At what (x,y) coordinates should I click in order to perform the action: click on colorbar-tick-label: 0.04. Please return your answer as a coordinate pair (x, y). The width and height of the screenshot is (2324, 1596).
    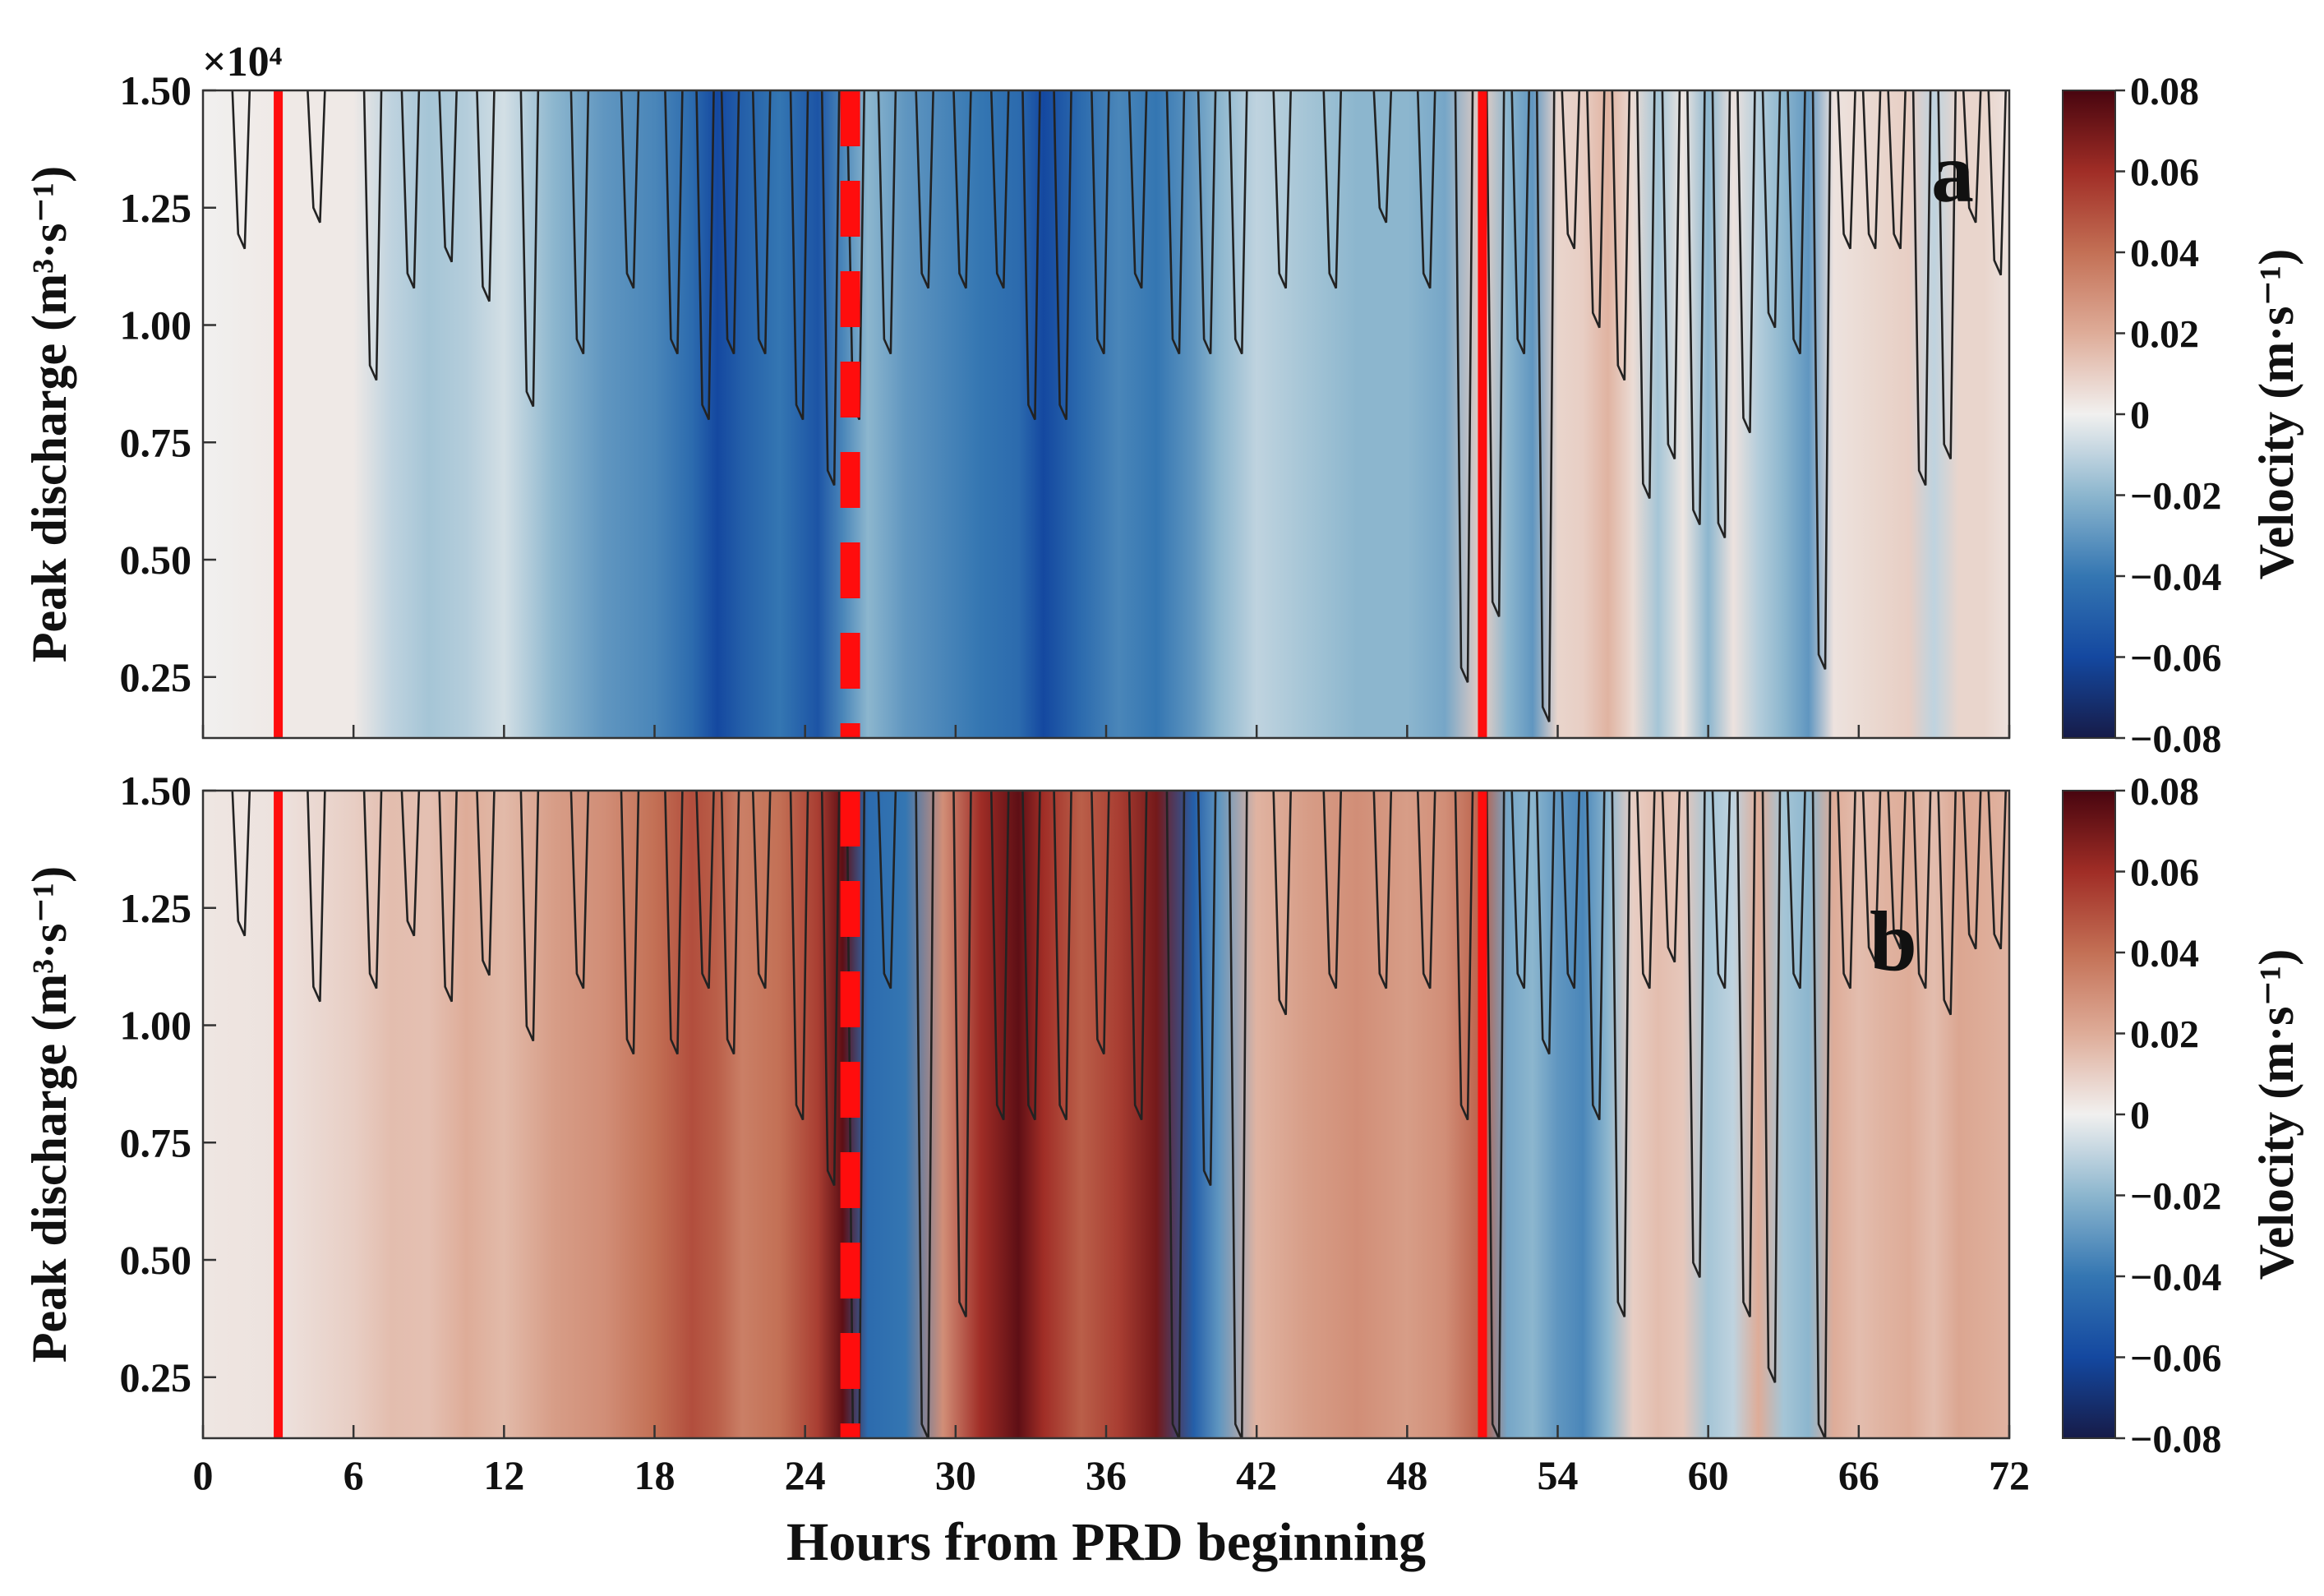
    Looking at the image, I should click on (2164, 253).